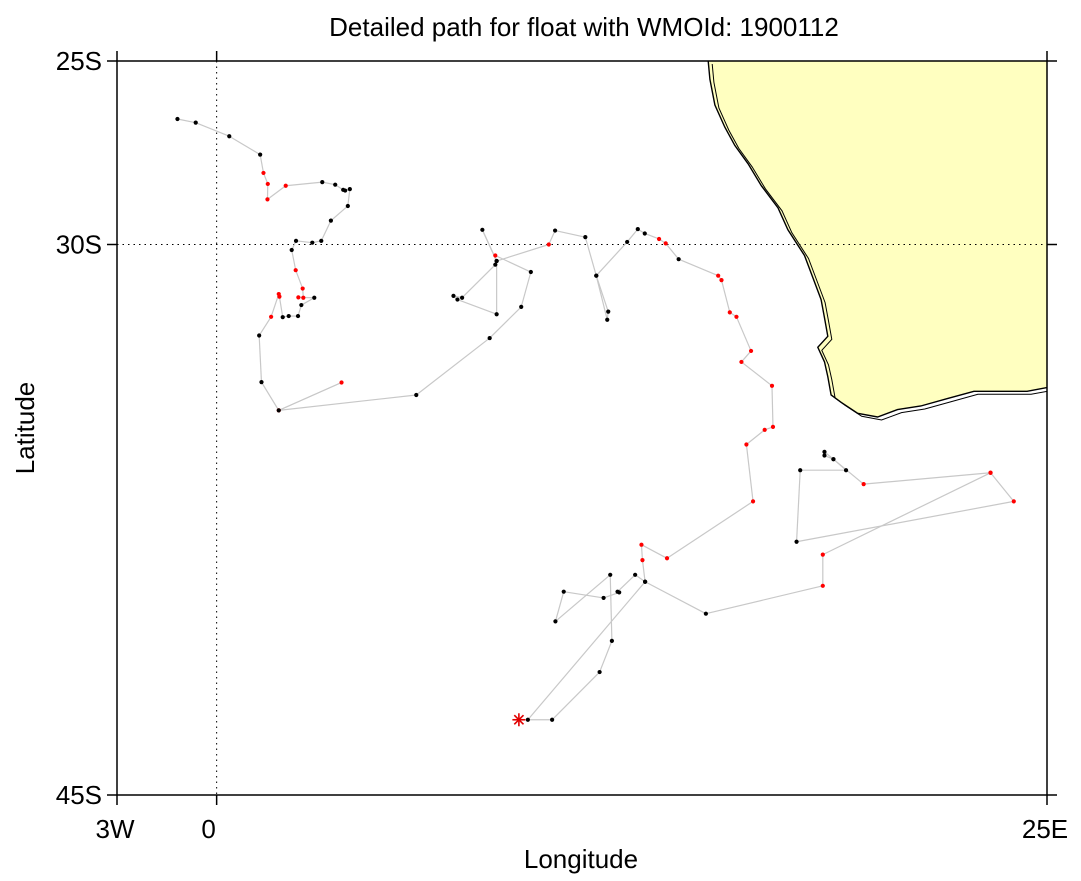  What do you see at coordinates (879, 242) in the screenshot?
I see `coastline-outer` at bounding box center [879, 242].